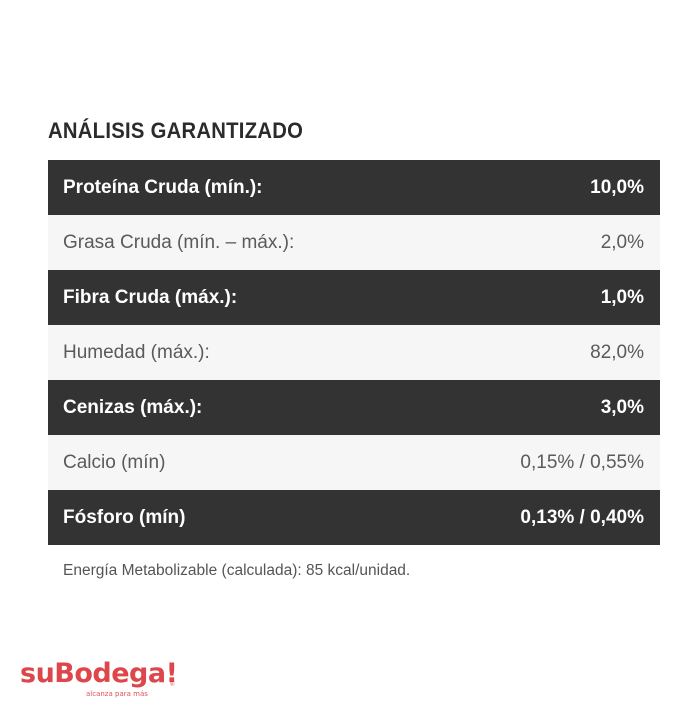  I want to click on table-row: Fósforo (mín) 0,13% / 0,40%, so click(354, 517).